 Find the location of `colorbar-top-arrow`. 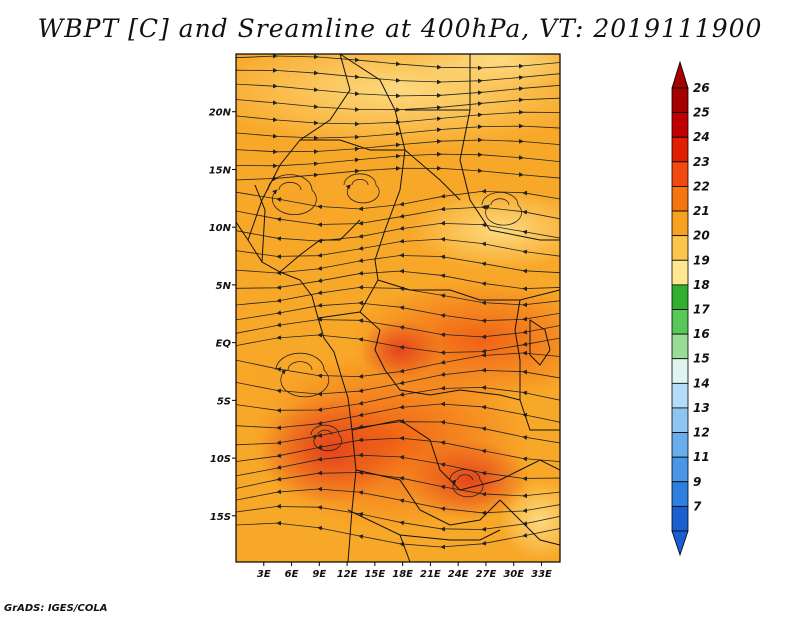

colorbar-top-arrow is located at coordinates (680, 74).